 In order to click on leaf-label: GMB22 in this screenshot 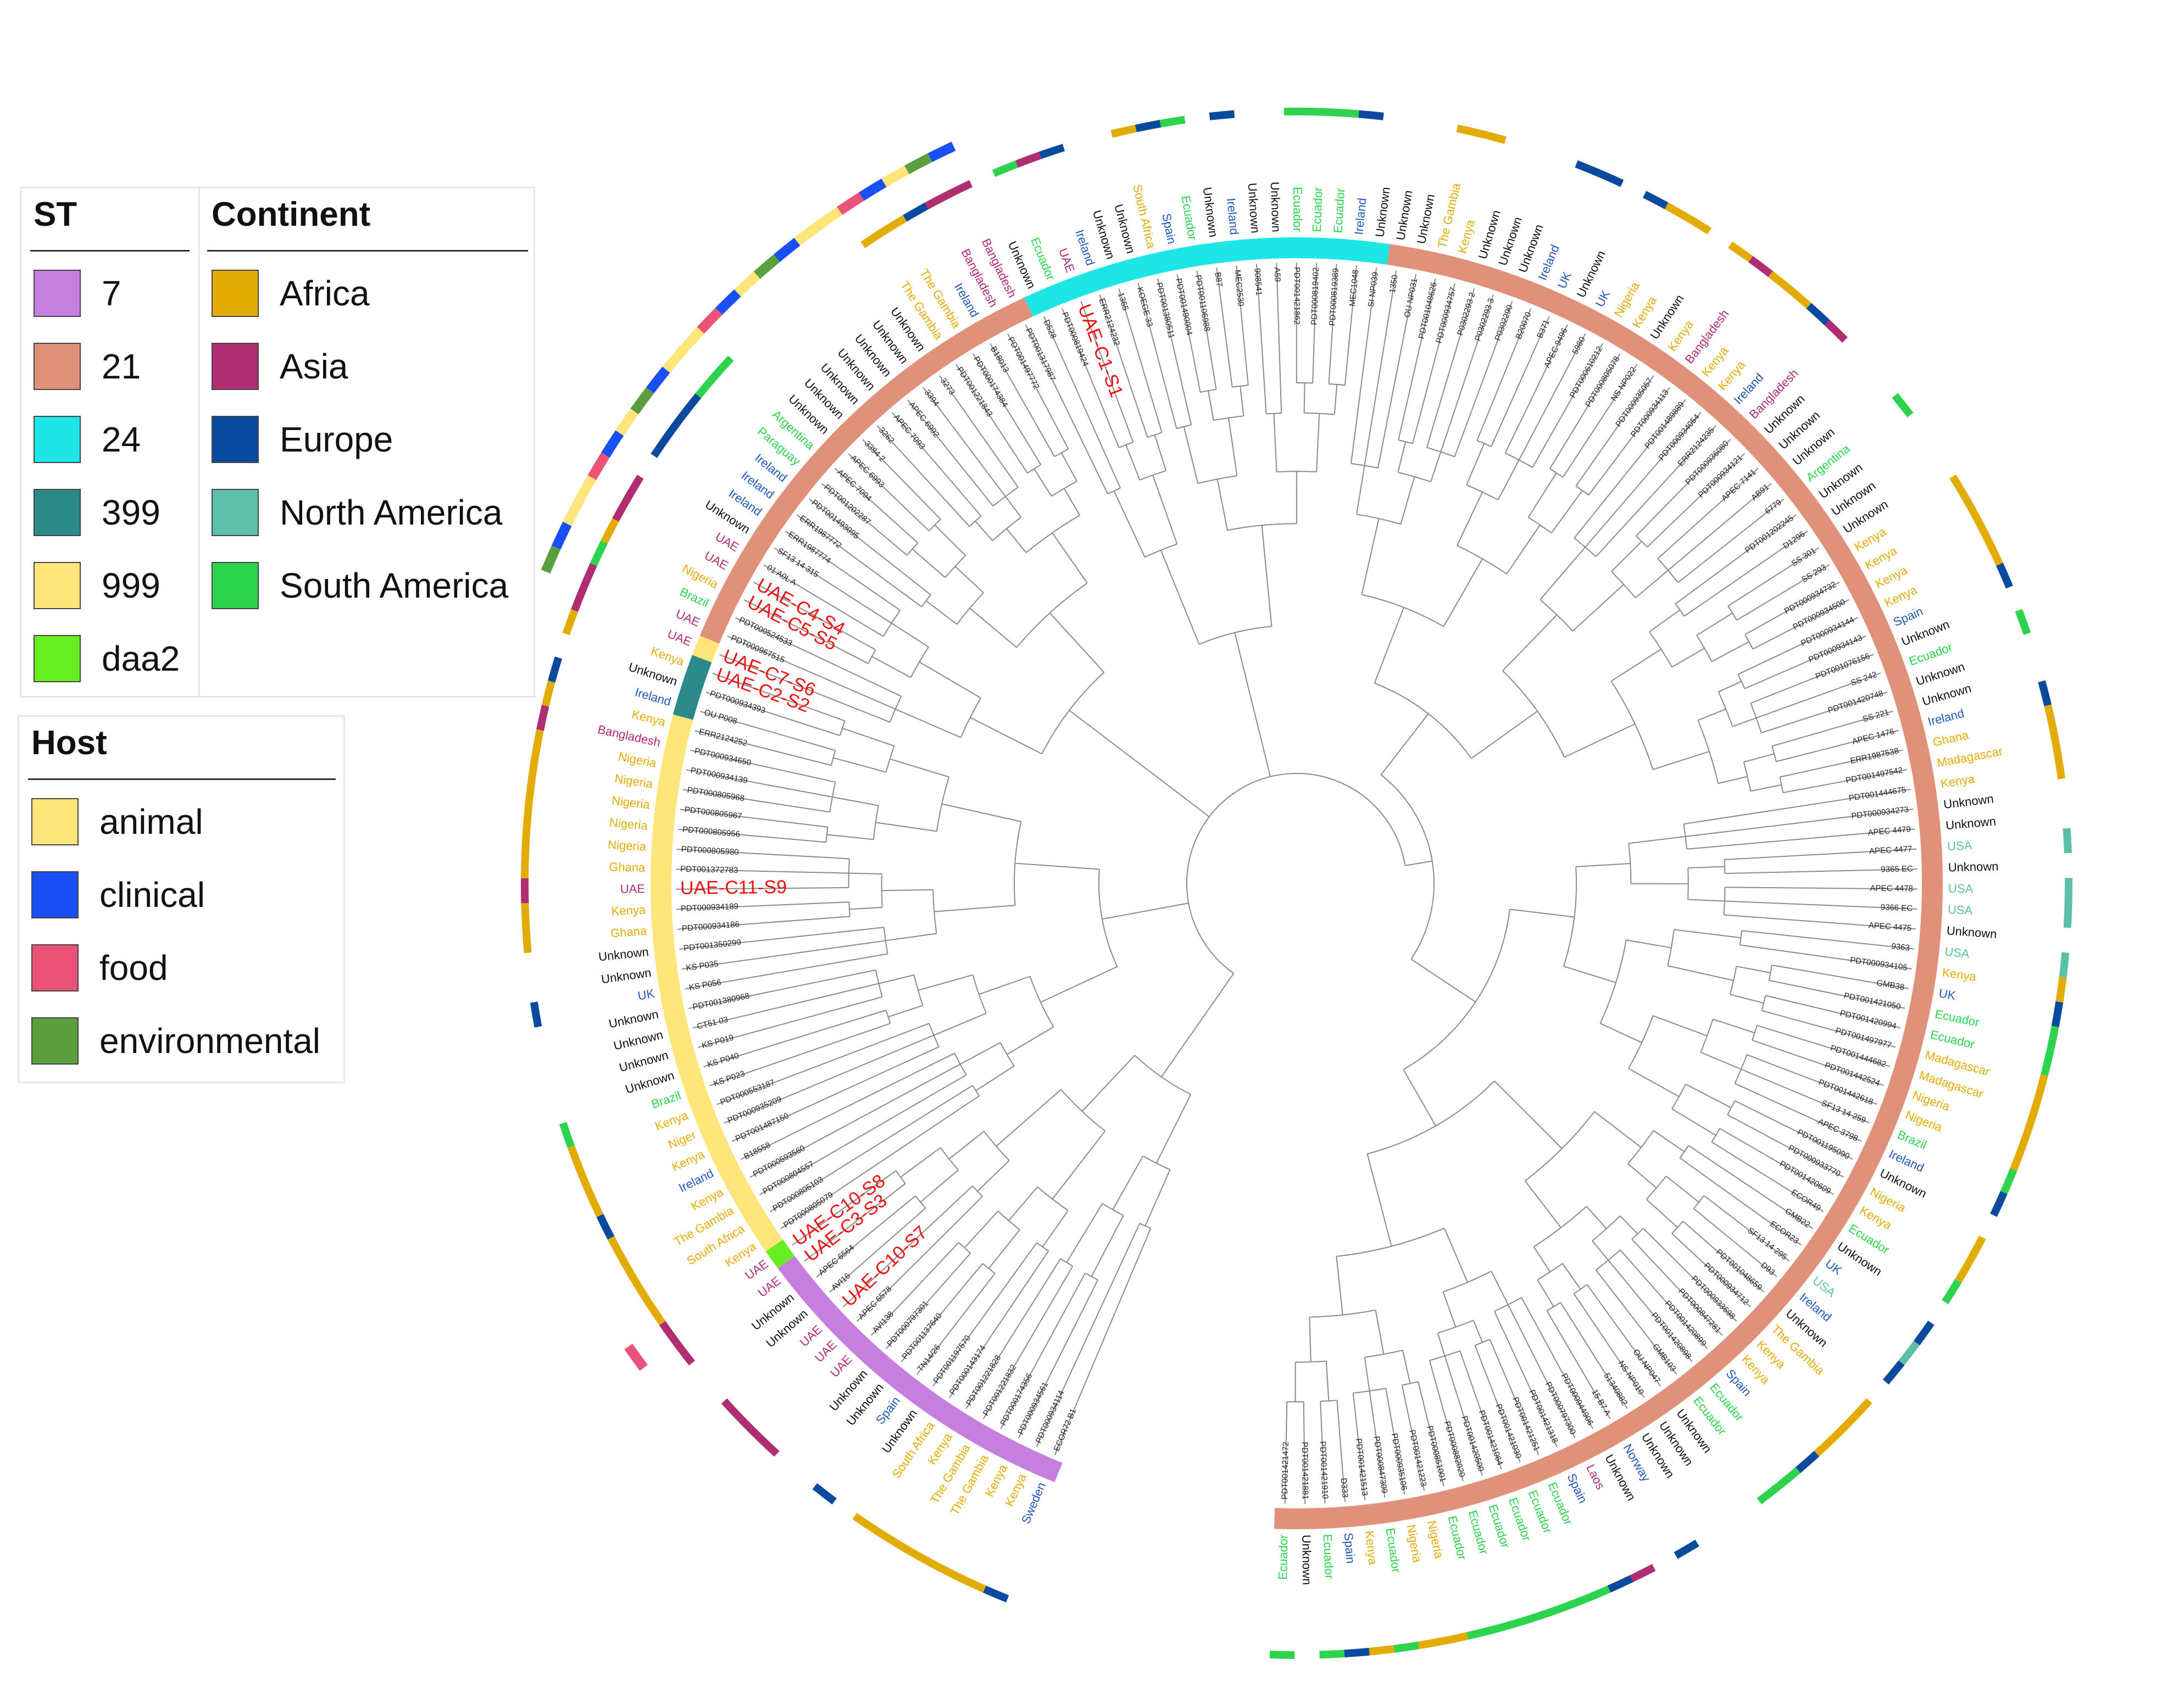, I will do `click(1797, 1217)`.